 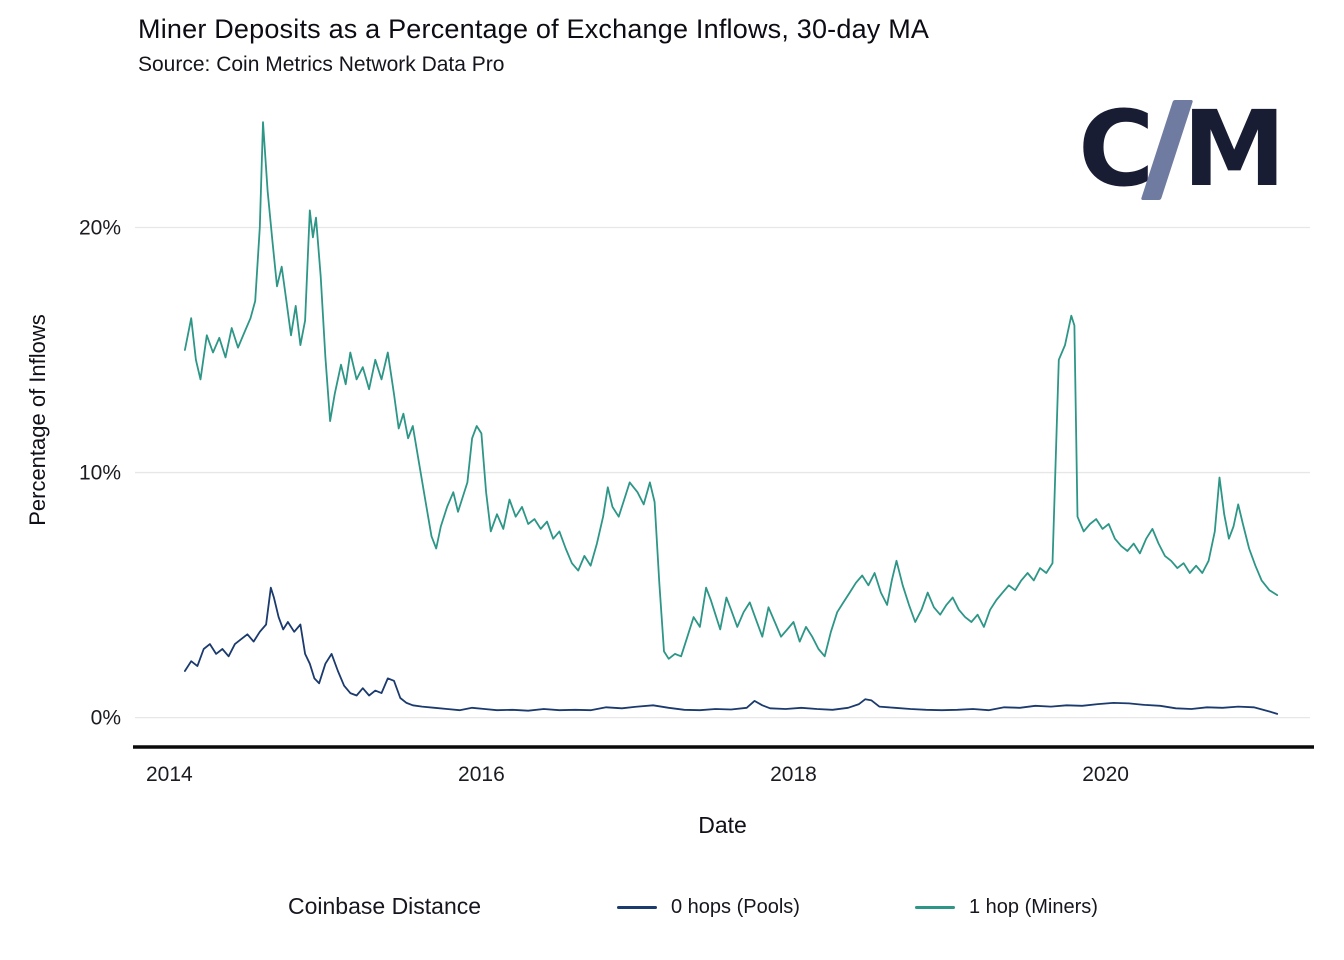 I want to click on legend-swatch-miners, so click(x=935, y=907).